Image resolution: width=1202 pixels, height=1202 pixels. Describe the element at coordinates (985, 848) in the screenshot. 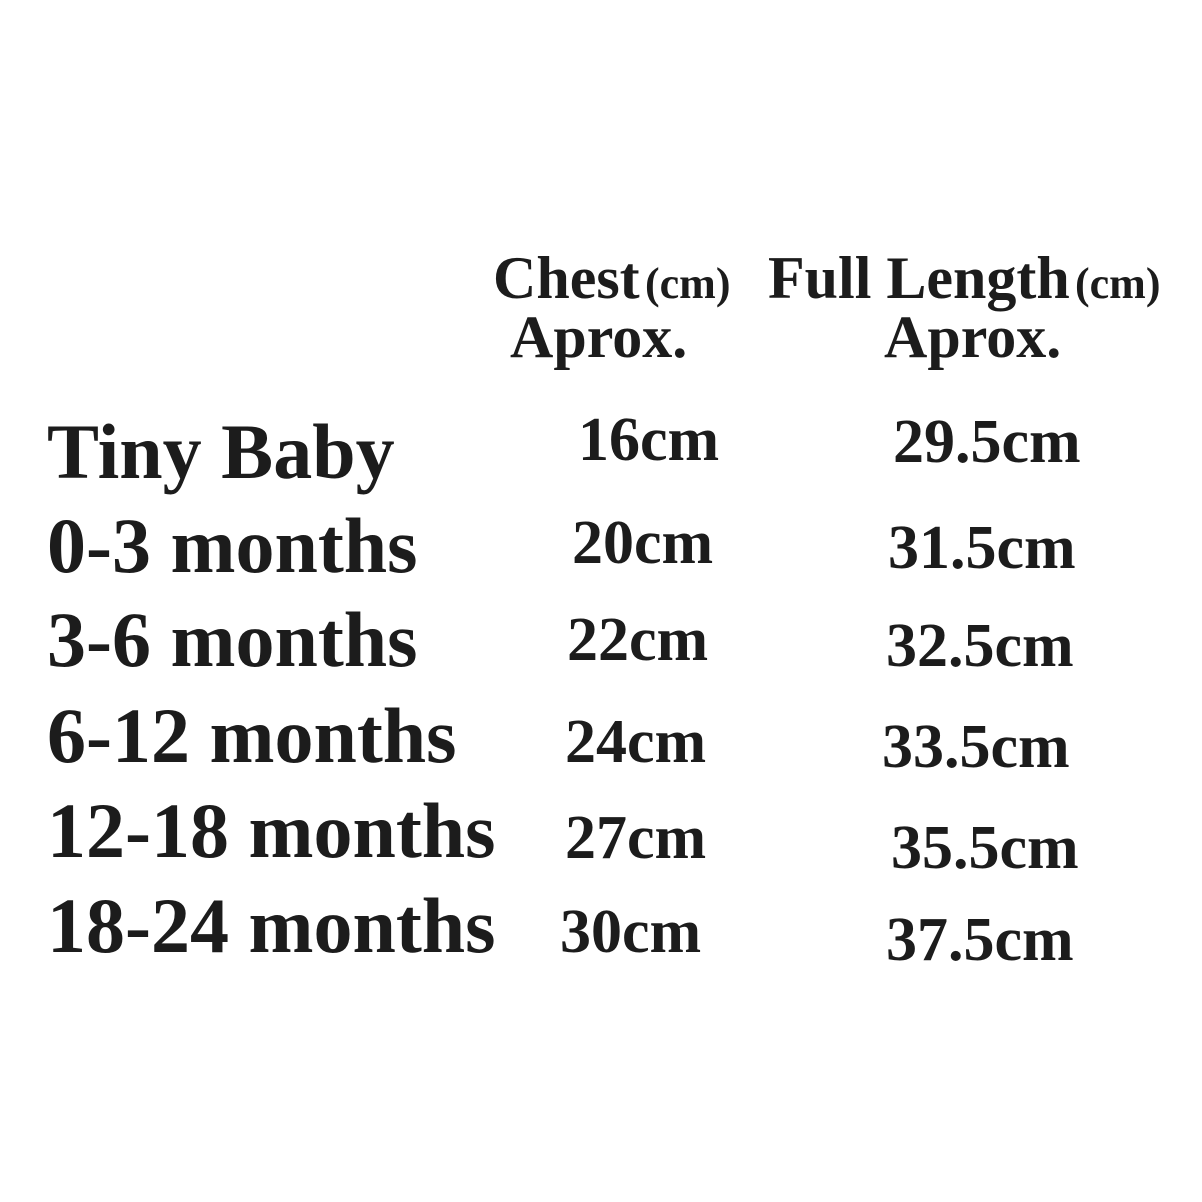

I see `length-value: 35.5cm` at that location.